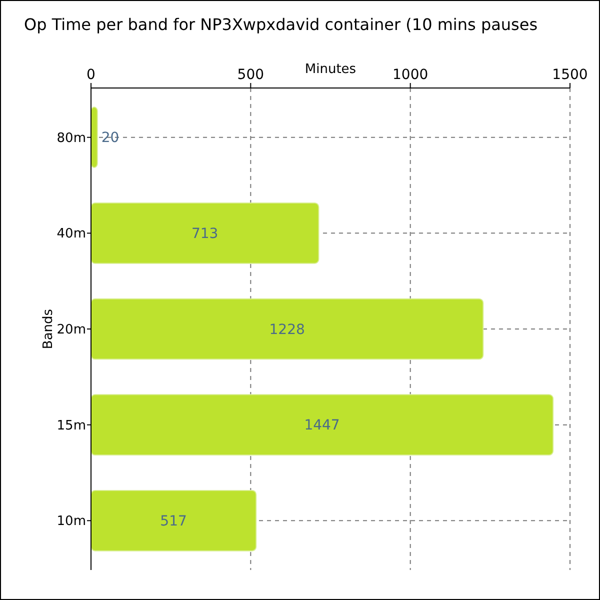 This screenshot has height=600, width=600. What do you see at coordinates (71, 330) in the screenshot?
I see `y-tick-label: 20m` at bounding box center [71, 330].